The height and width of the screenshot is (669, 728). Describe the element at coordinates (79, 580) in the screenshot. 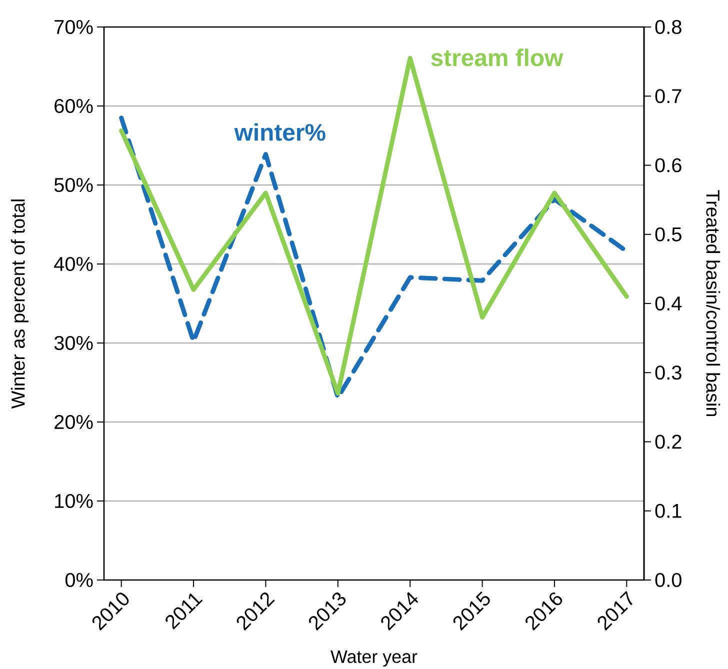

I see `y-tick-label: 0%` at that location.